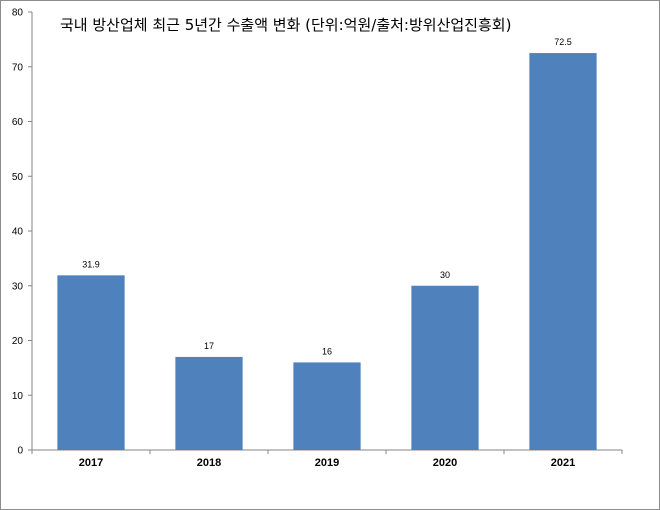  I want to click on y-tick-label: 10, so click(18, 396).